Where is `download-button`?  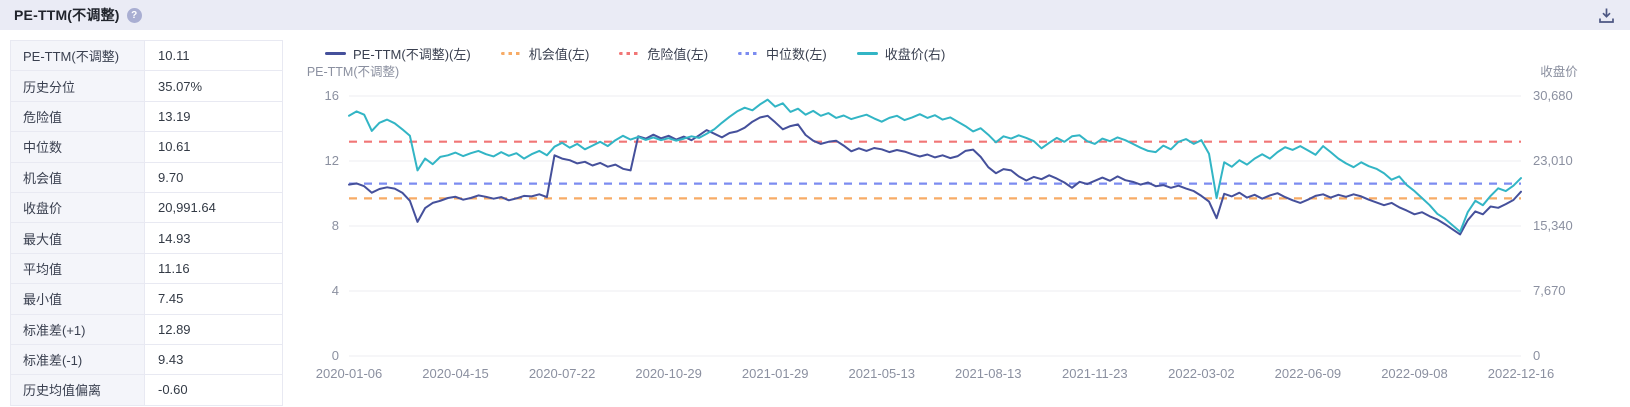
download-button is located at coordinates (1606, 15).